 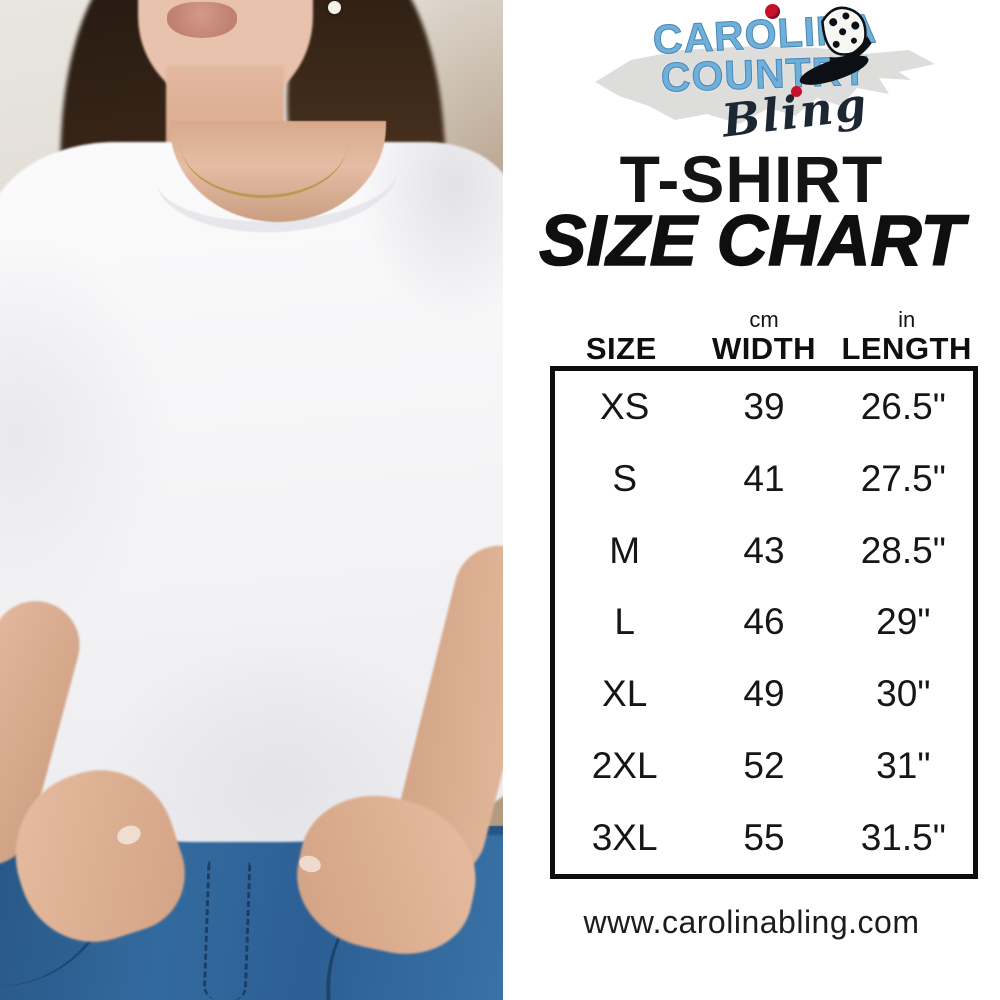 I want to click on cell-width: 49, so click(x=764, y=694).